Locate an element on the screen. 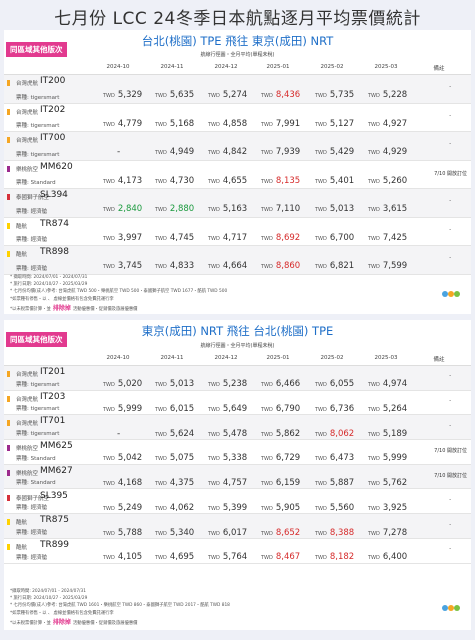 The image size is (475, 640). fare-value: TWD 5,274 is located at coordinates (236, 91).